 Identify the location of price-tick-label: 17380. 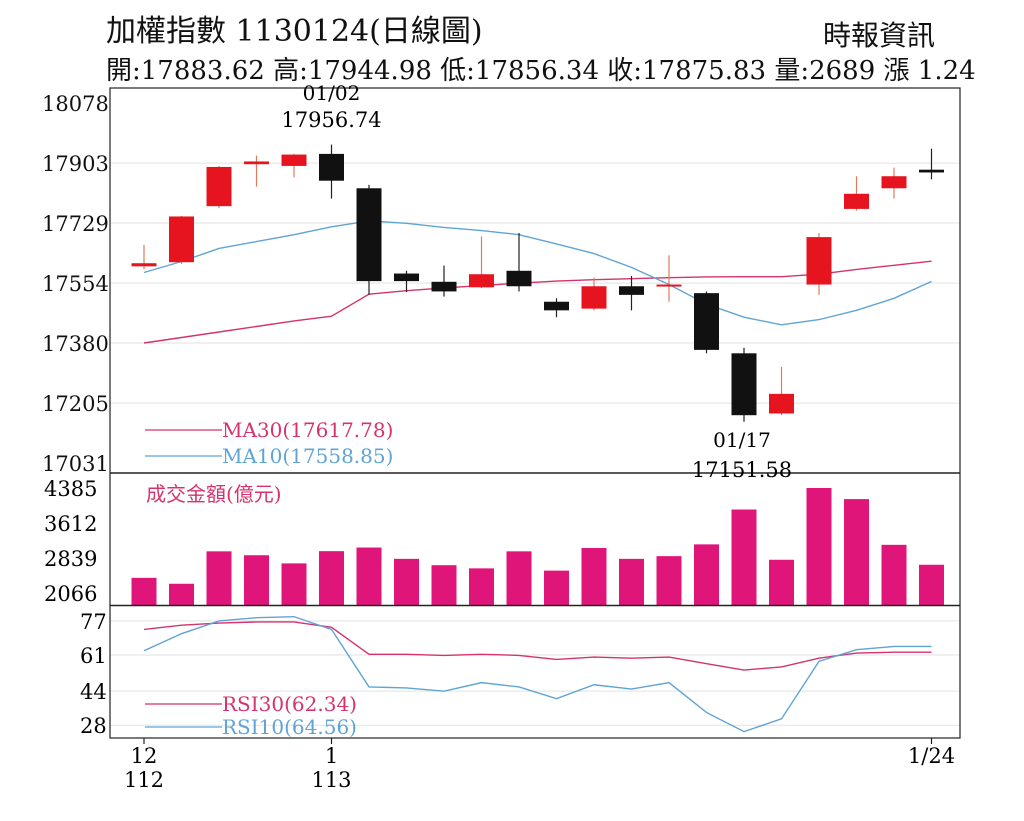
(75, 344).